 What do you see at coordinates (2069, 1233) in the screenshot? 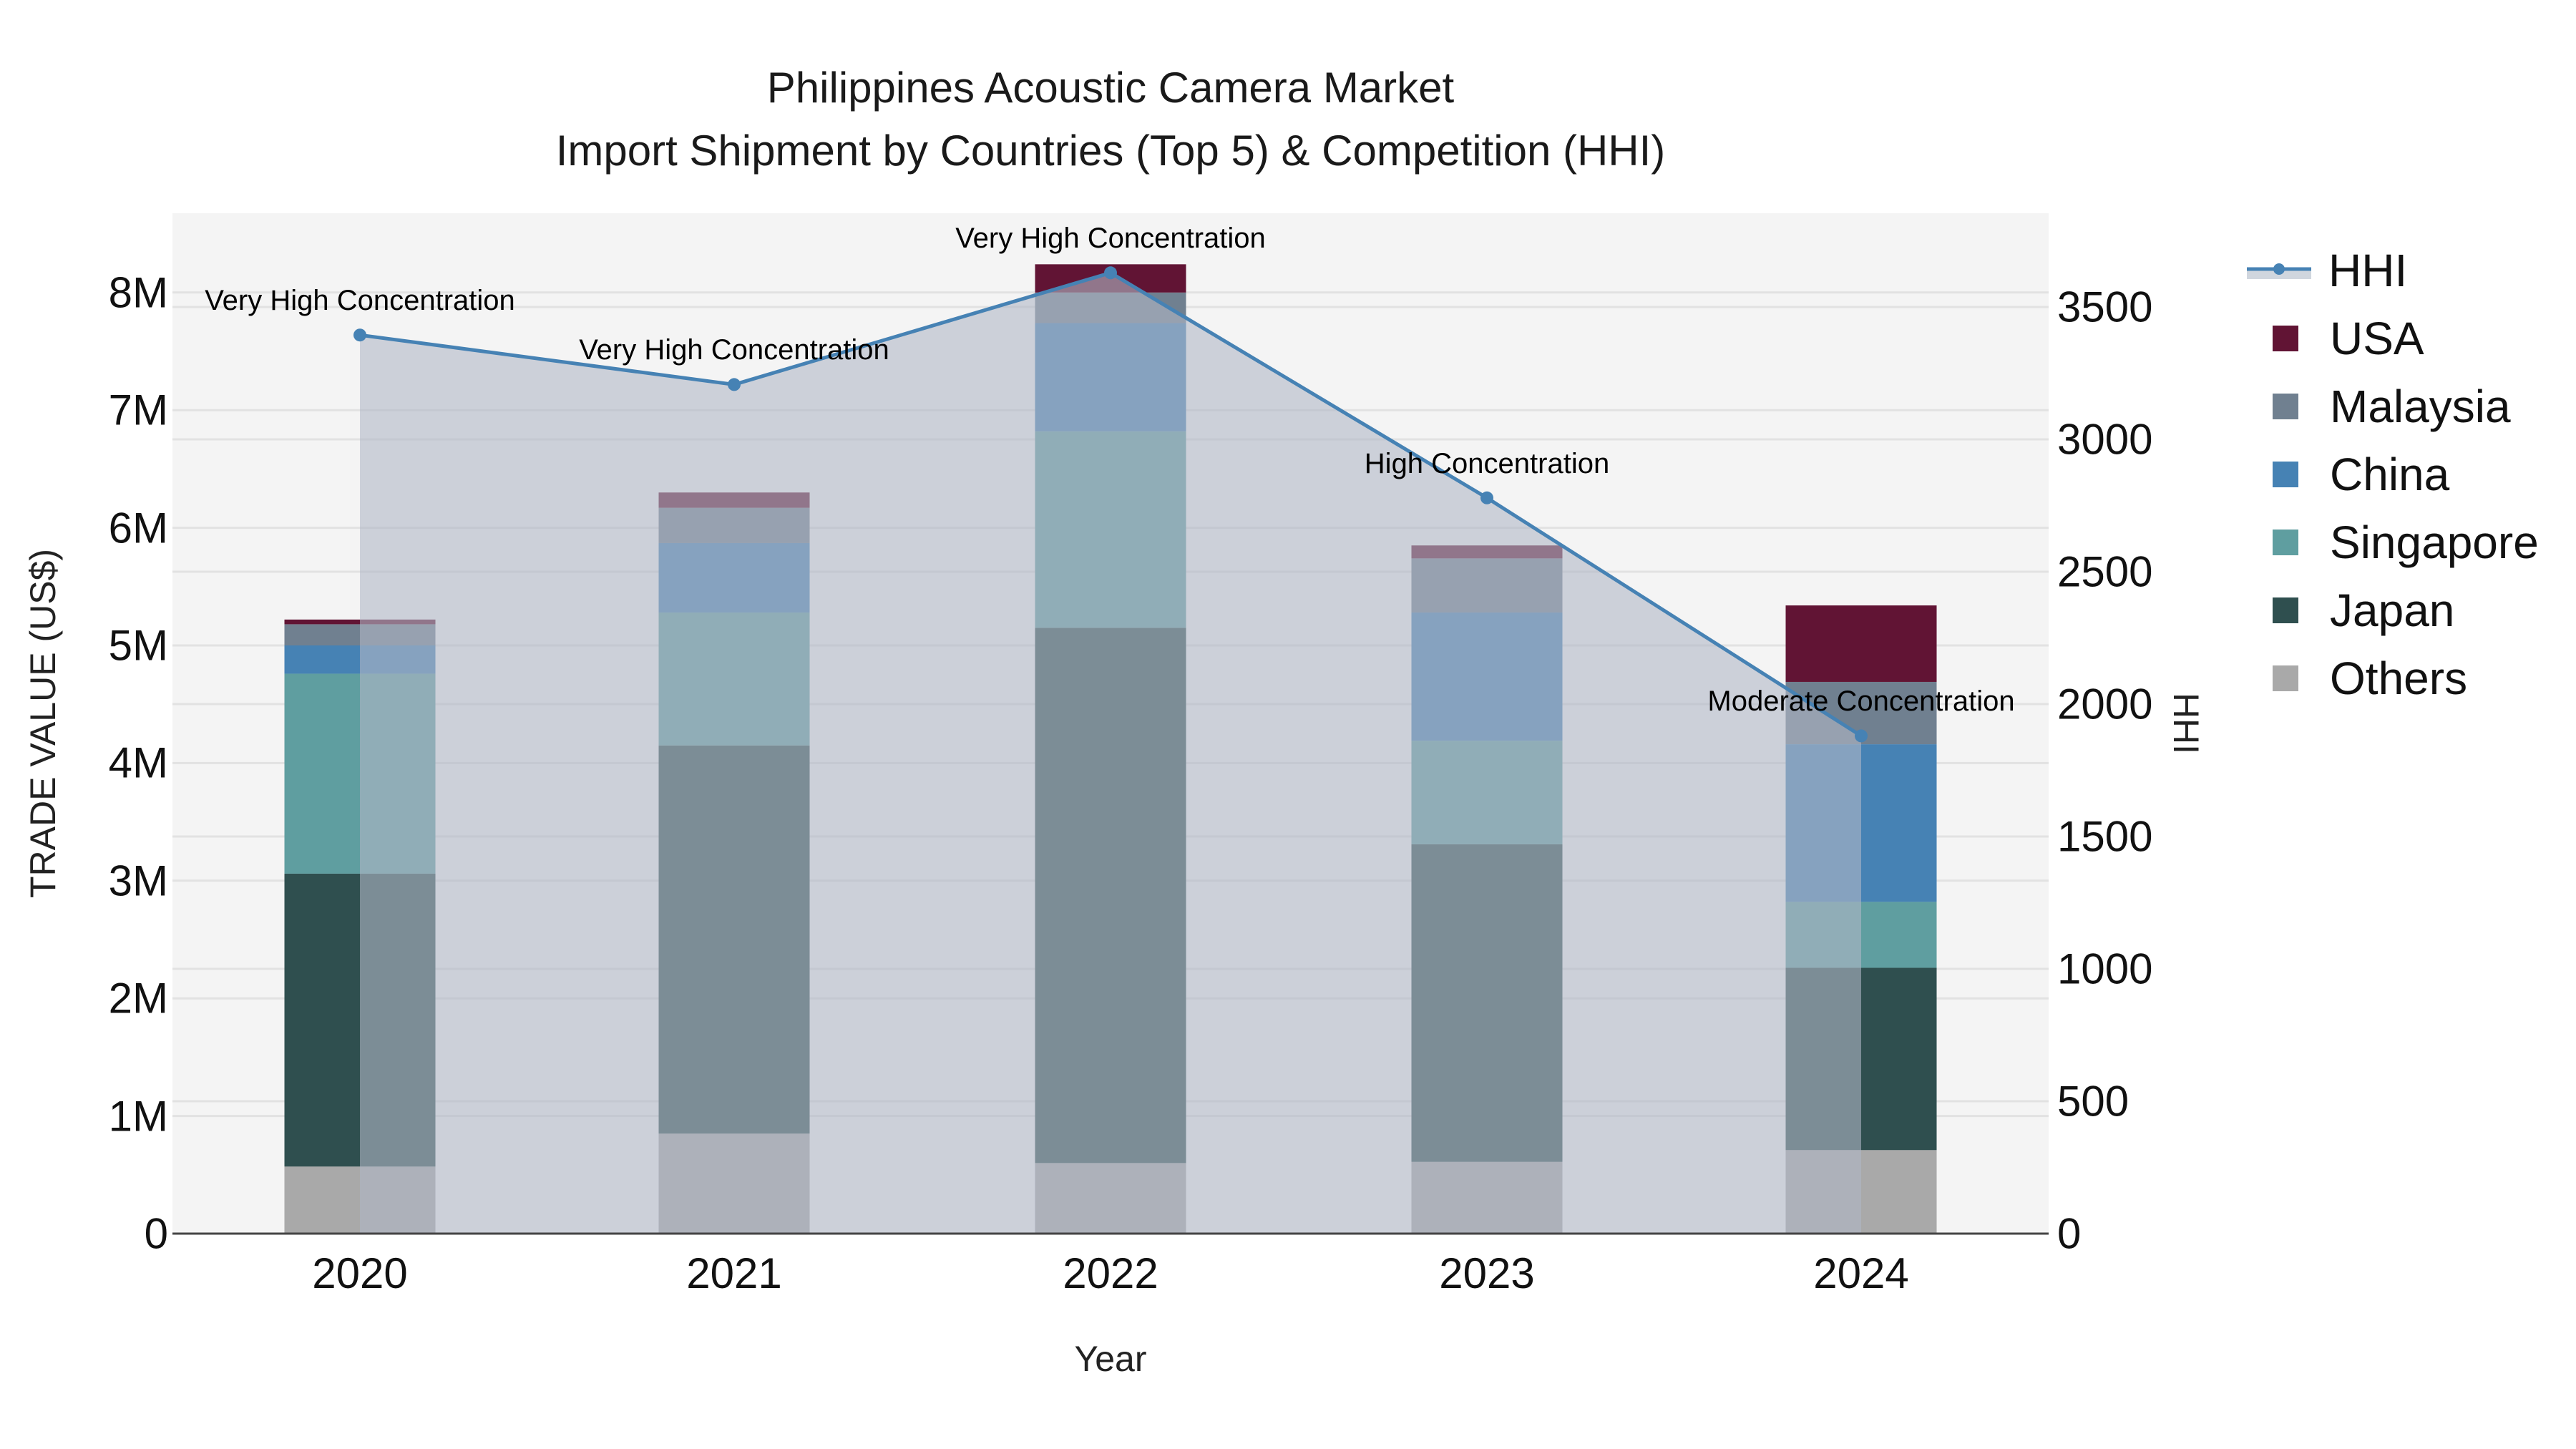
I see `y-right-tick: 0` at bounding box center [2069, 1233].